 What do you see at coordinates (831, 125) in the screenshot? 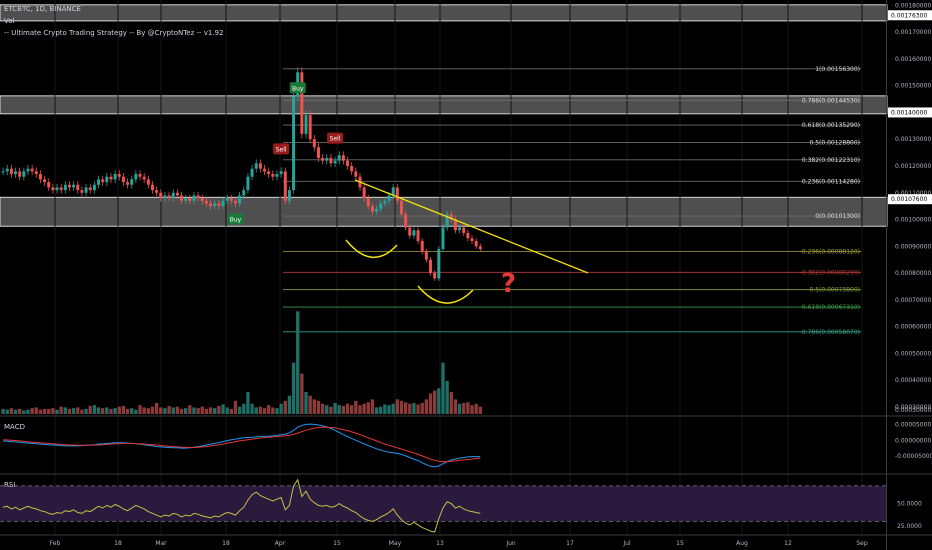
I see `fib-label: 0.618(0.00135290)` at bounding box center [831, 125].